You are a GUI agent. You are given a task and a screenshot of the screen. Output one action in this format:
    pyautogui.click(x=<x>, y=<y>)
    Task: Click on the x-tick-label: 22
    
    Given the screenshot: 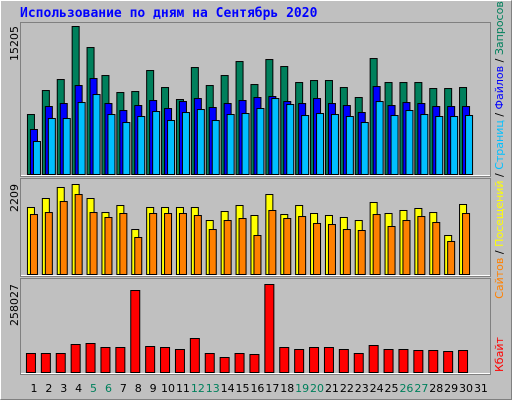 What is the action you would take?
    pyautogui.click(x=347, y=388)
    